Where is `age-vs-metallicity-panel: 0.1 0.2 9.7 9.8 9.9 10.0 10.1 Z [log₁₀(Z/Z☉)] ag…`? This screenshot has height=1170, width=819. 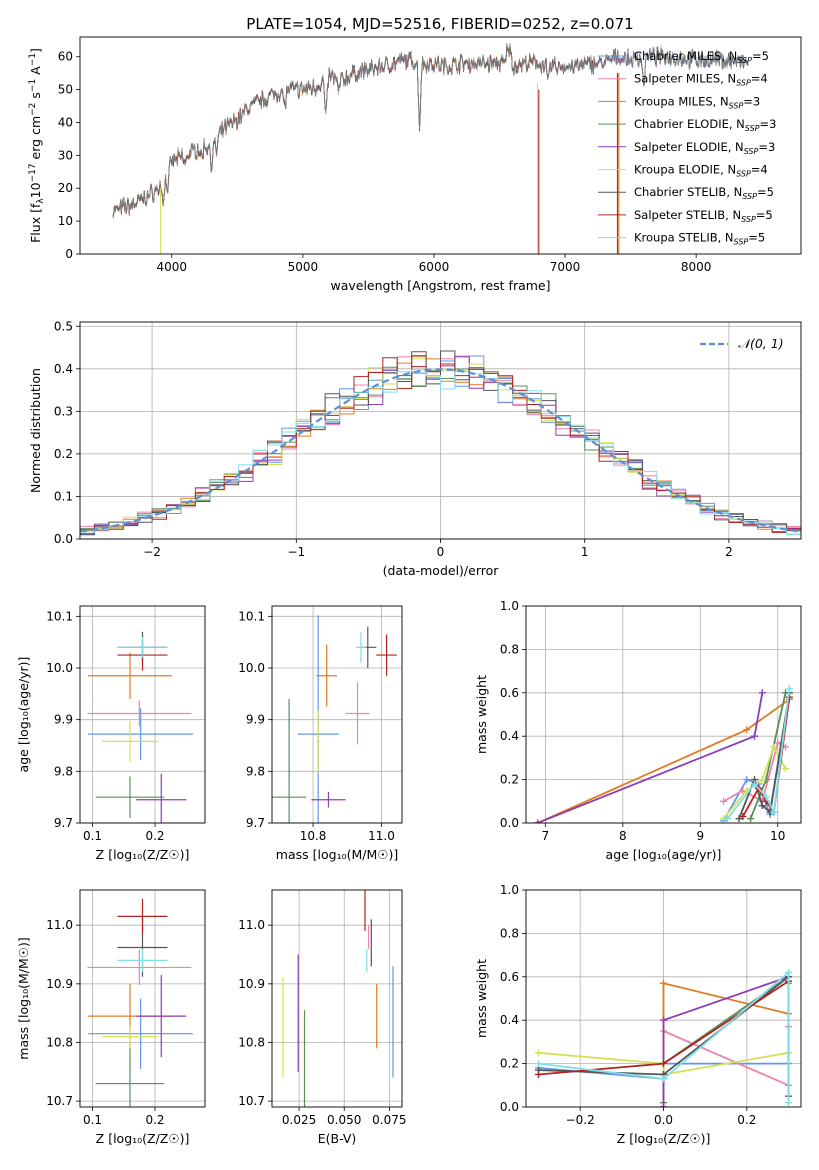
age-vs-metallicity-panel: 0.1 0.2 9.7 9.8 9.9 10.0 10.1 Z [log₁₀(Z/Z☉)] ag… is located at coordinates (111, 733).